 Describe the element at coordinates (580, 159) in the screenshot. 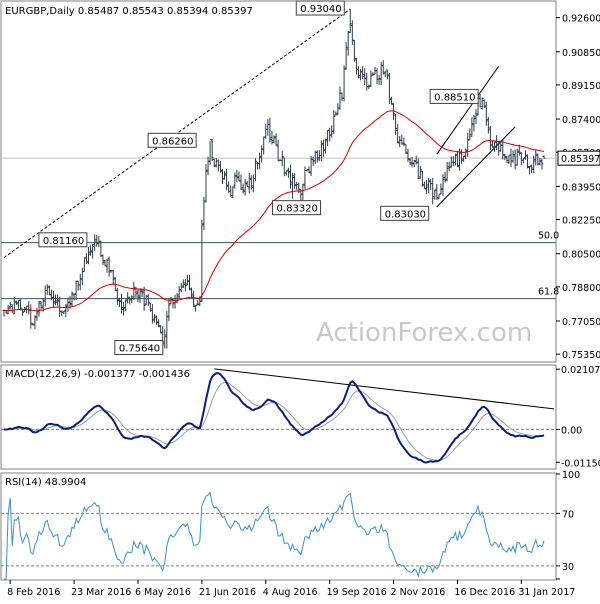

I see `current-price-tag-label: 0.85397` at that location.